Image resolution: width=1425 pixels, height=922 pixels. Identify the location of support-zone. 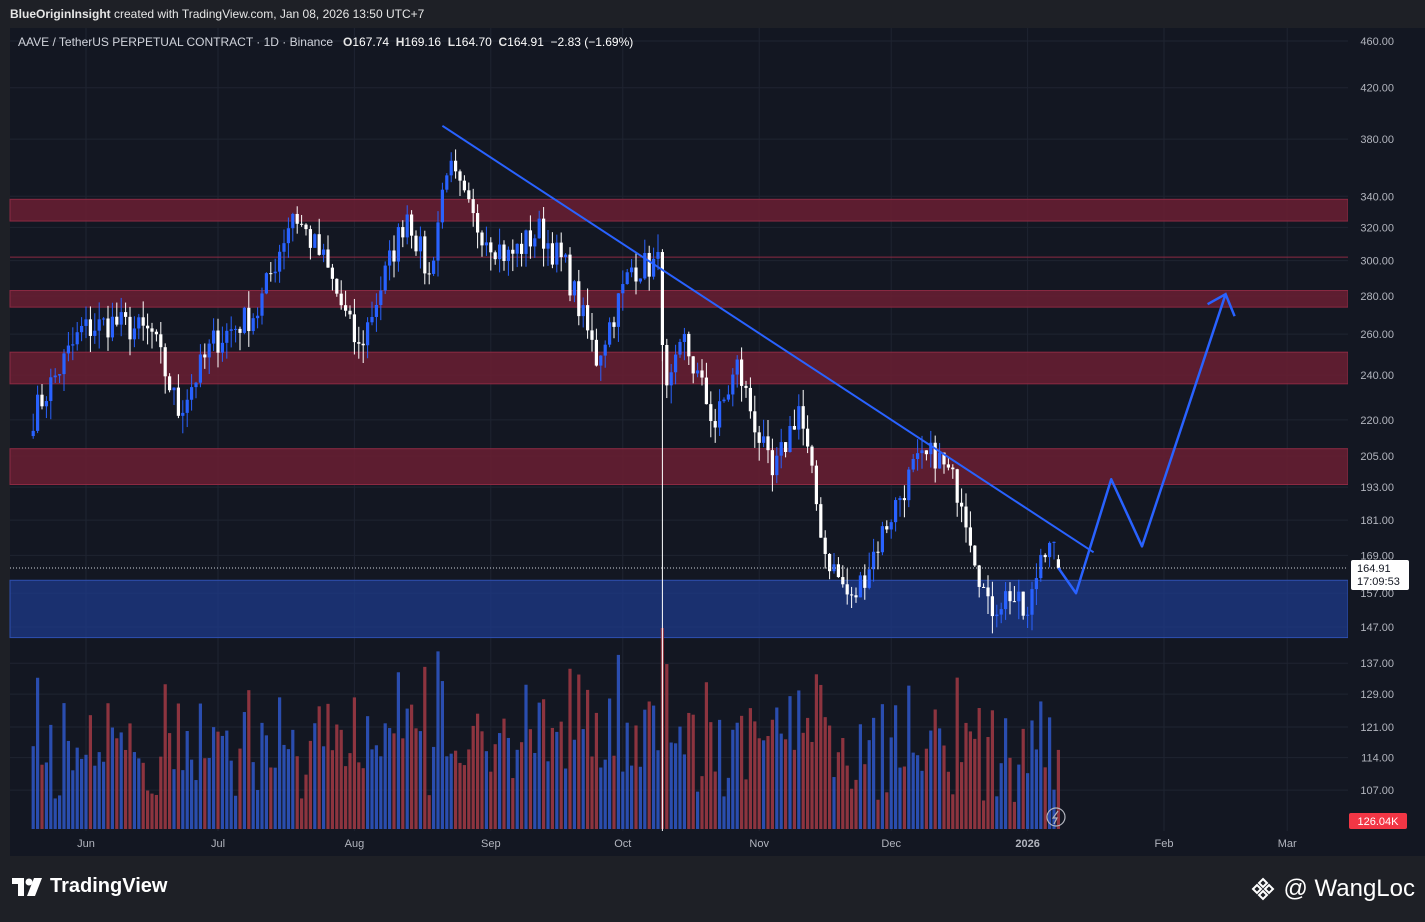
(679, 609).